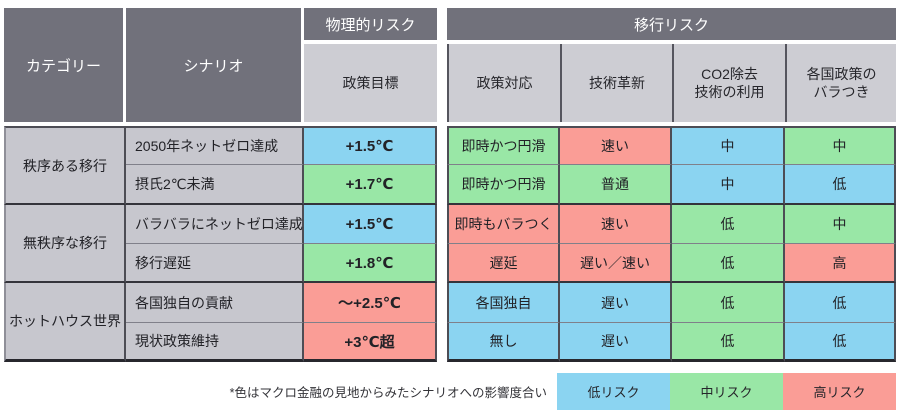 This screenshot has height=416, width=900. I want to click on header-transition-risk: 移行リスク, so click(671, 24).